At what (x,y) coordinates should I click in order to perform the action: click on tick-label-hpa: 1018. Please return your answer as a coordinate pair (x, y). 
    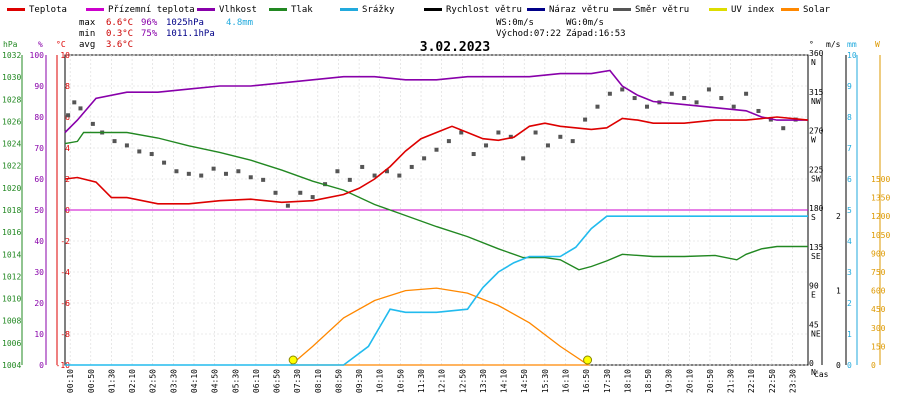
    Looking at the image, I should click on (11, 210).